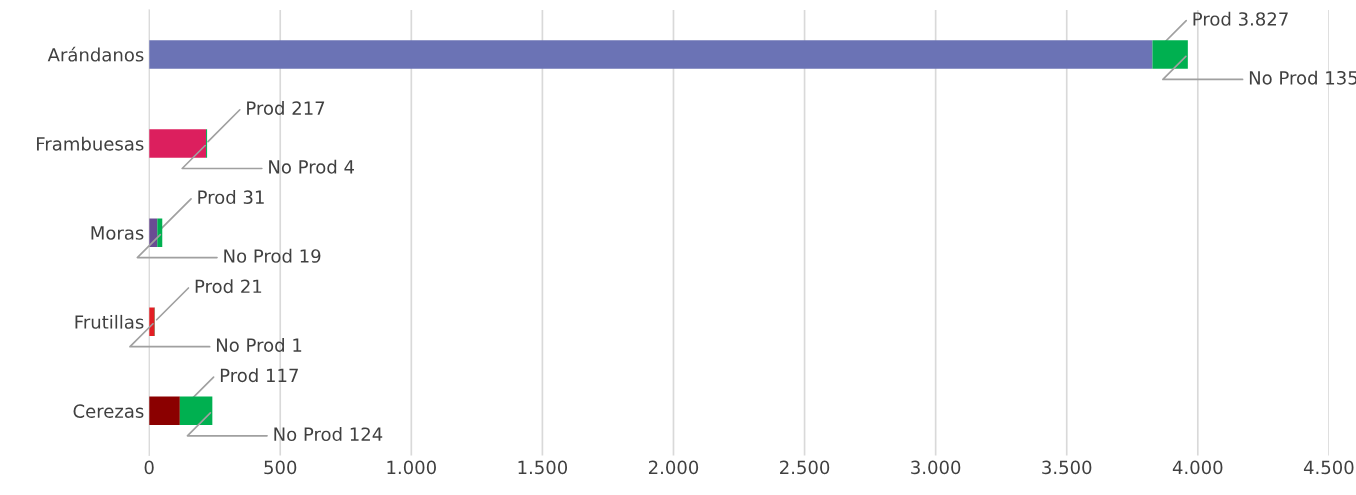  What do you see at coordinates (280, 467) in the screenshot?
I see `x-tick-label: 500` at bounding box center [280, 467].